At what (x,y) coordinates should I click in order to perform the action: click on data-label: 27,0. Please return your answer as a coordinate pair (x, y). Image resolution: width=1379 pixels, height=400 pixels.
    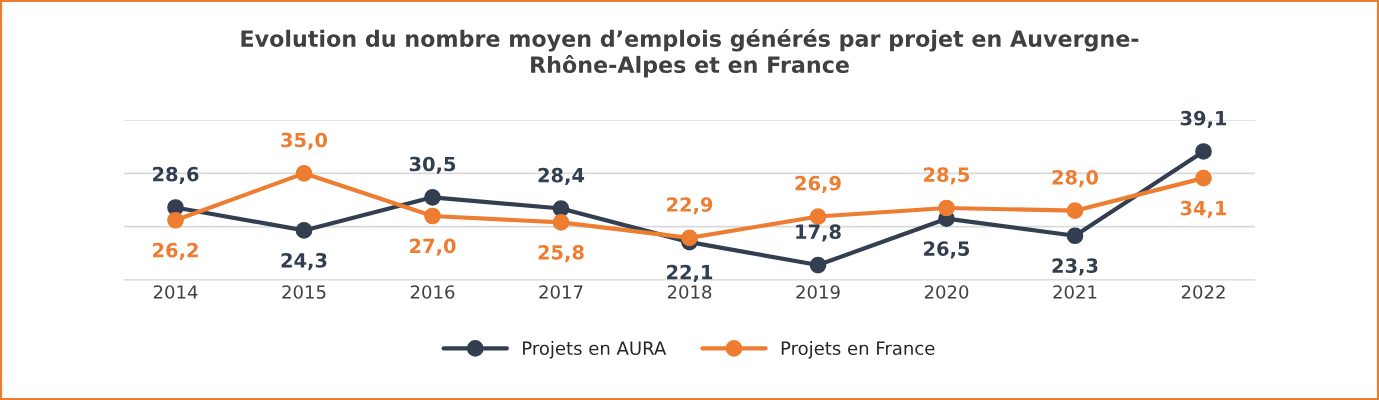
    Looking at the image, I should click on (433, 247).